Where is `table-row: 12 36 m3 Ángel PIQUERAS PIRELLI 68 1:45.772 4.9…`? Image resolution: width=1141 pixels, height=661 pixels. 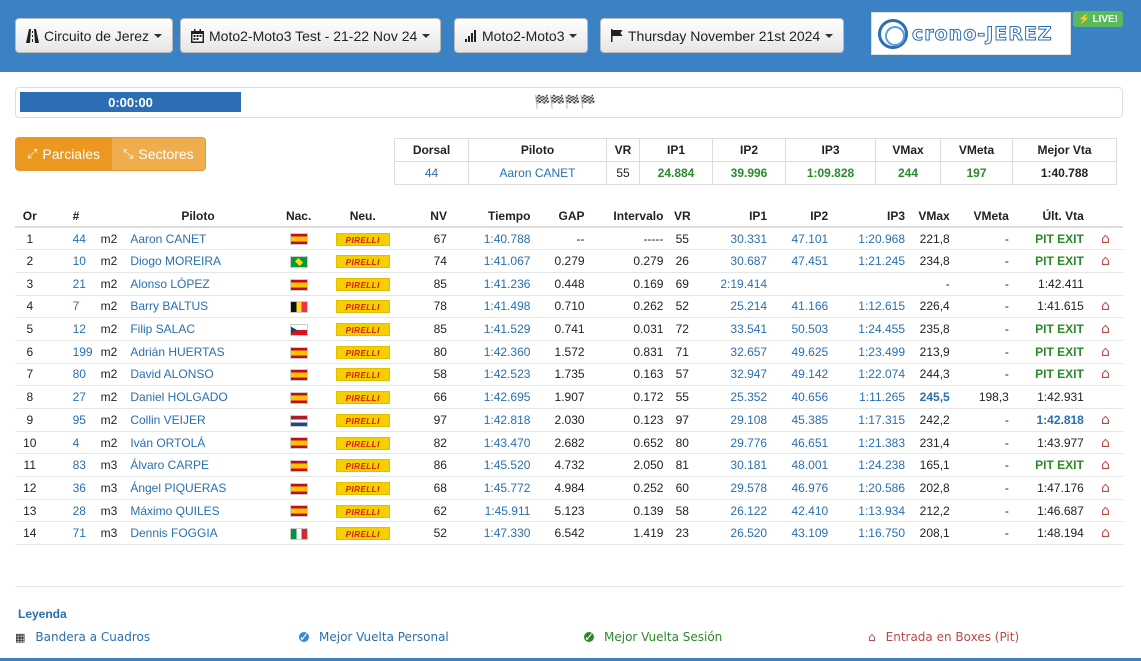
table-row: 12 36 m3 Ángel PIQUERAS PIRELLI 68 1:45.772 4.9… is located at coordinates (569, 488).